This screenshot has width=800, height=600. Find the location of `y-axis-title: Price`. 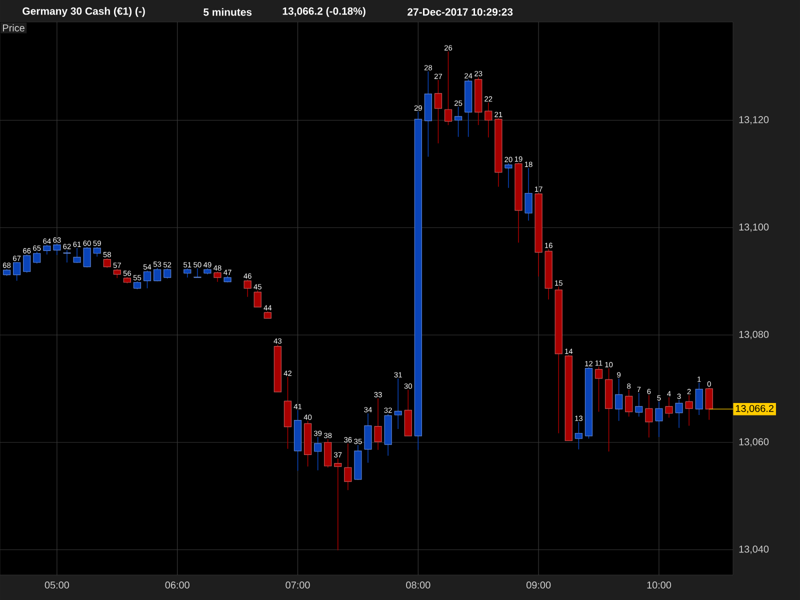

y-axis-title: Price is located at coordinates (13, 28).